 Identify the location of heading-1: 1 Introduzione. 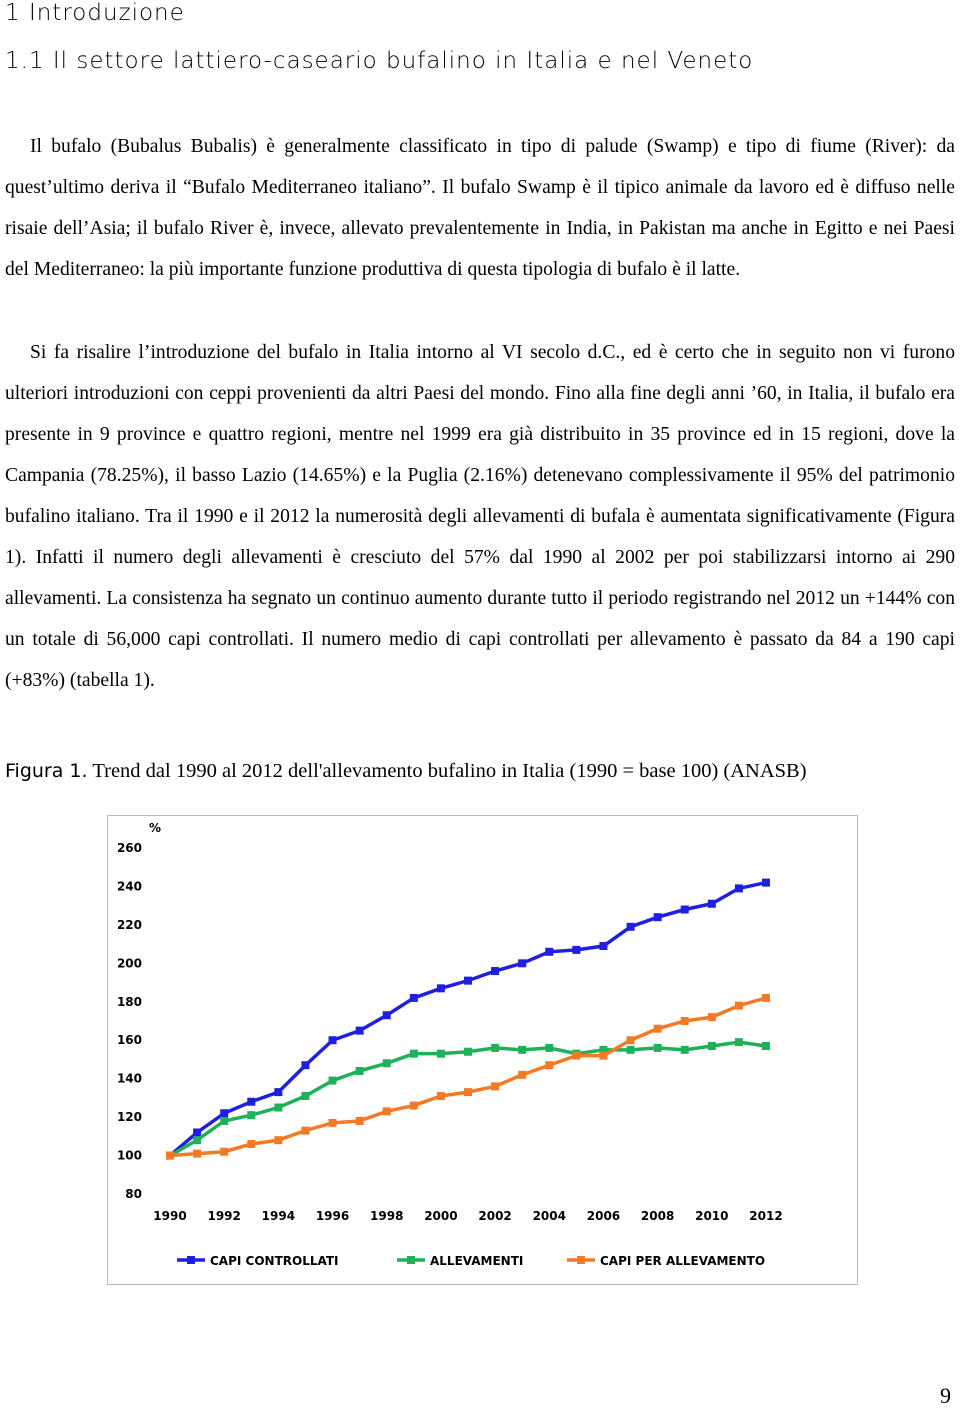
(95, 13).